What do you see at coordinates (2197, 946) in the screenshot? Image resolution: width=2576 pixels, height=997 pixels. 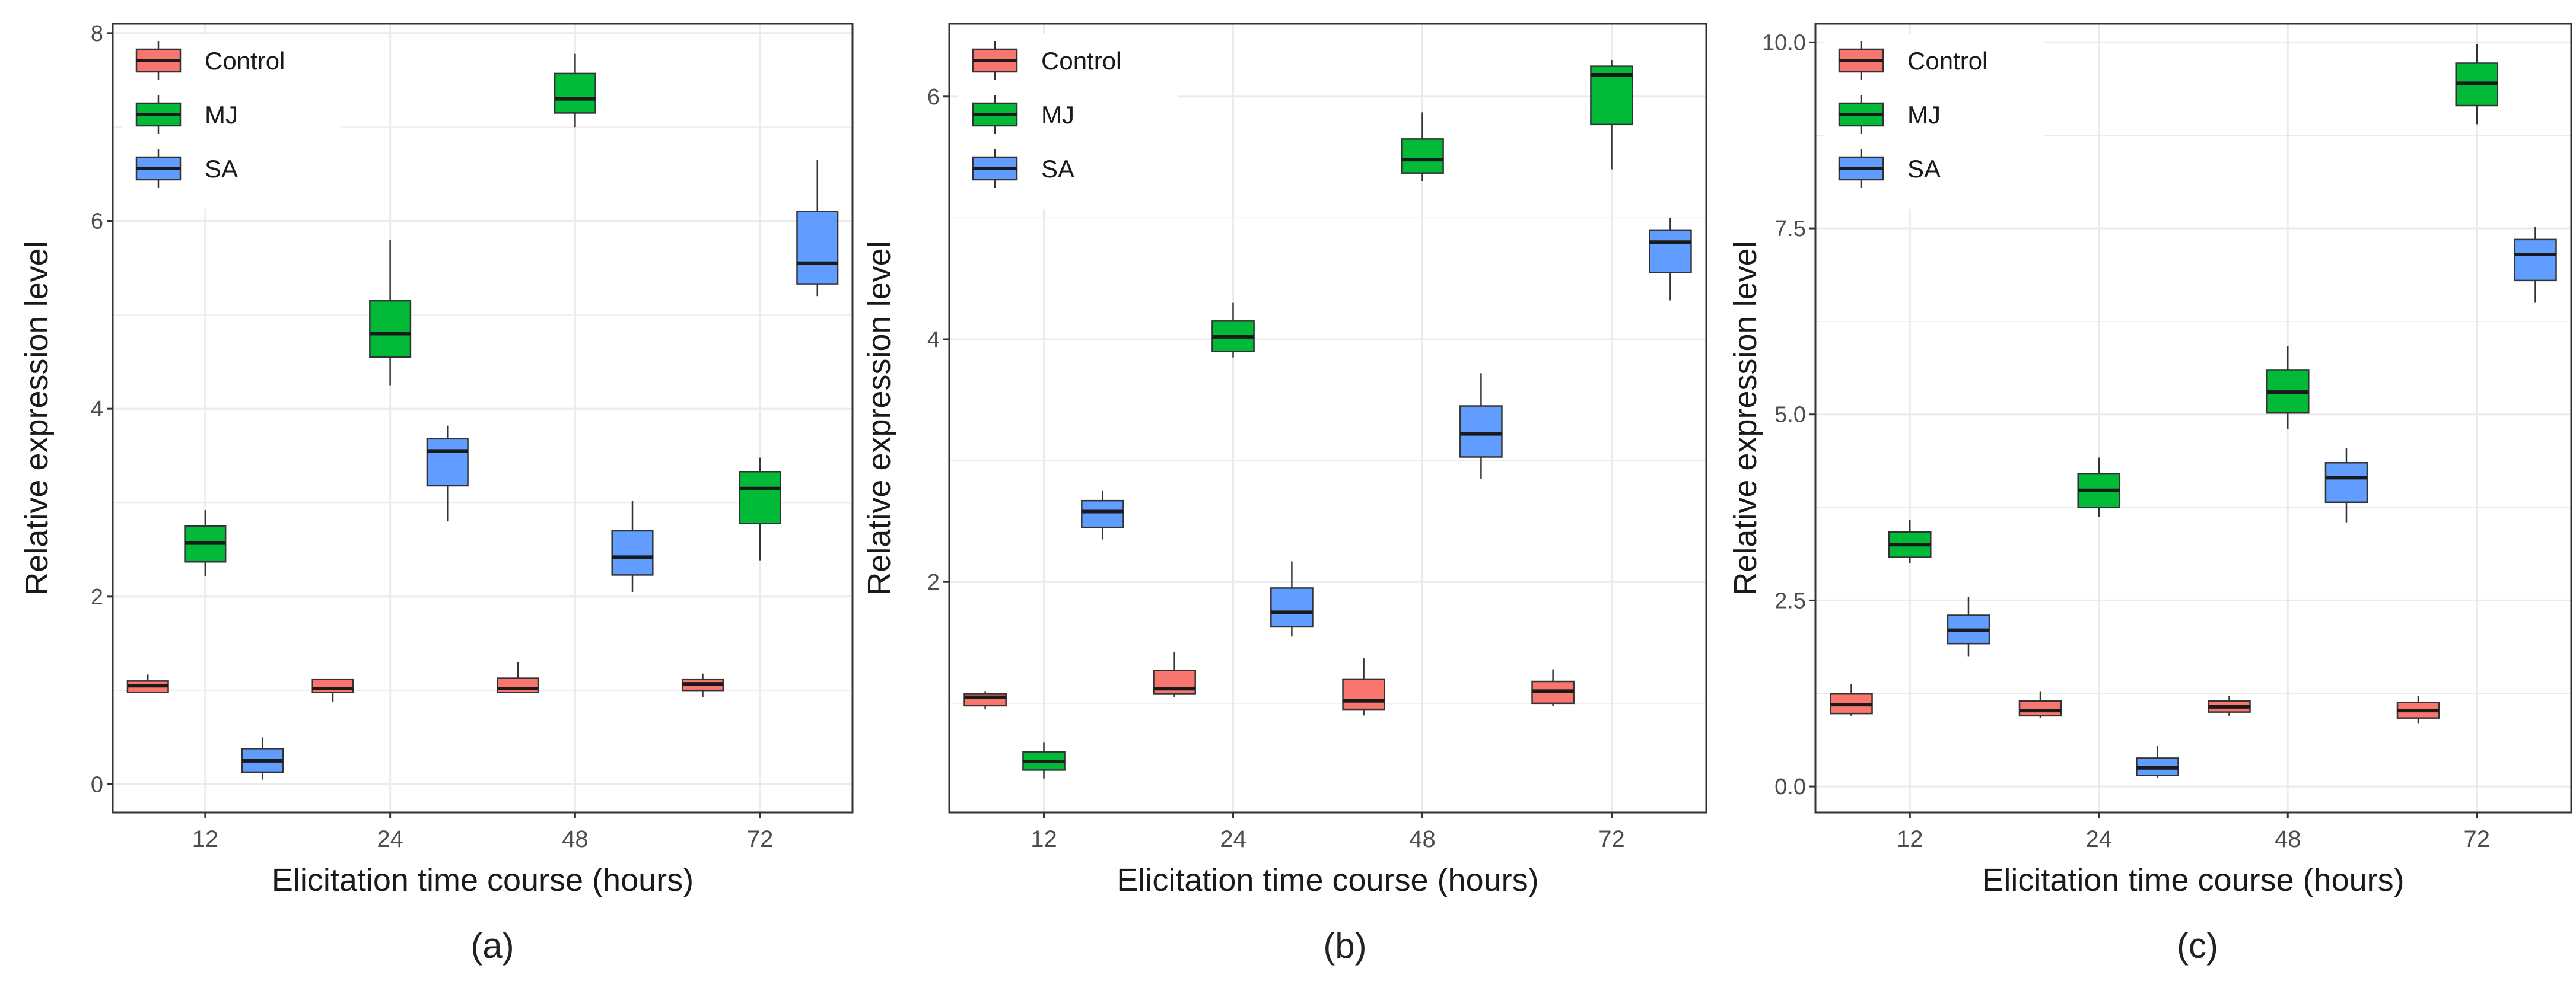 I see `panel-c-caption: (c)` at bounding box center [2197, 946].